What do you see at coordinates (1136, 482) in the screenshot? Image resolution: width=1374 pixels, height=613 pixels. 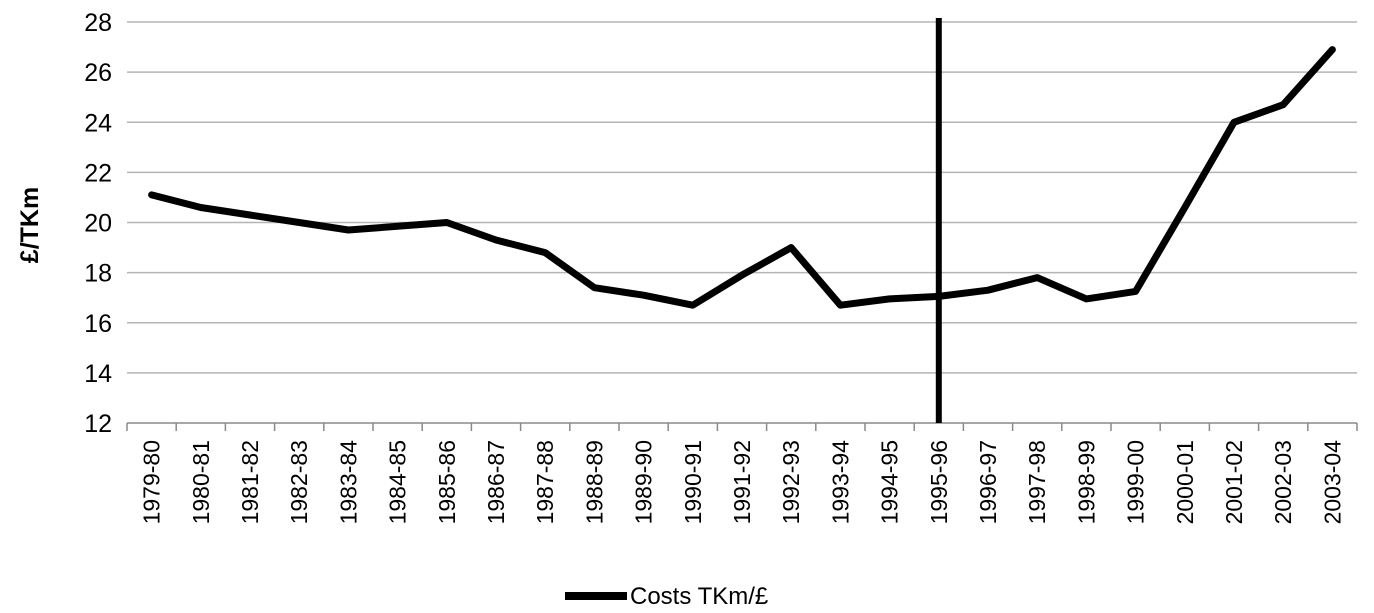 I see `x-tick-label: 1999-00` at bounding box center [1136, 482].